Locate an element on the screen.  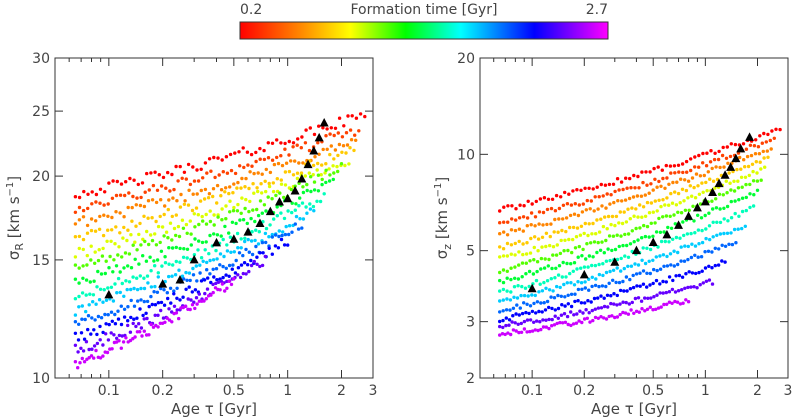
right-panel-y-axis-label: σz [km s−1] is located at coordinates (443, 218).